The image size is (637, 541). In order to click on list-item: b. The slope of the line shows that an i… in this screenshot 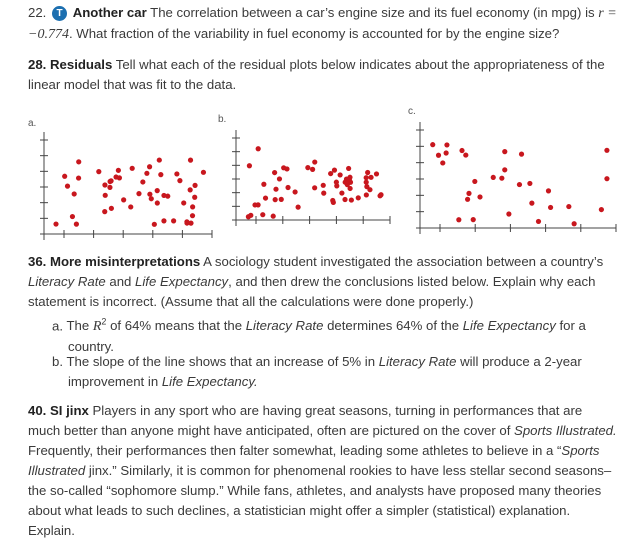, I will do `click(332, 372)`.